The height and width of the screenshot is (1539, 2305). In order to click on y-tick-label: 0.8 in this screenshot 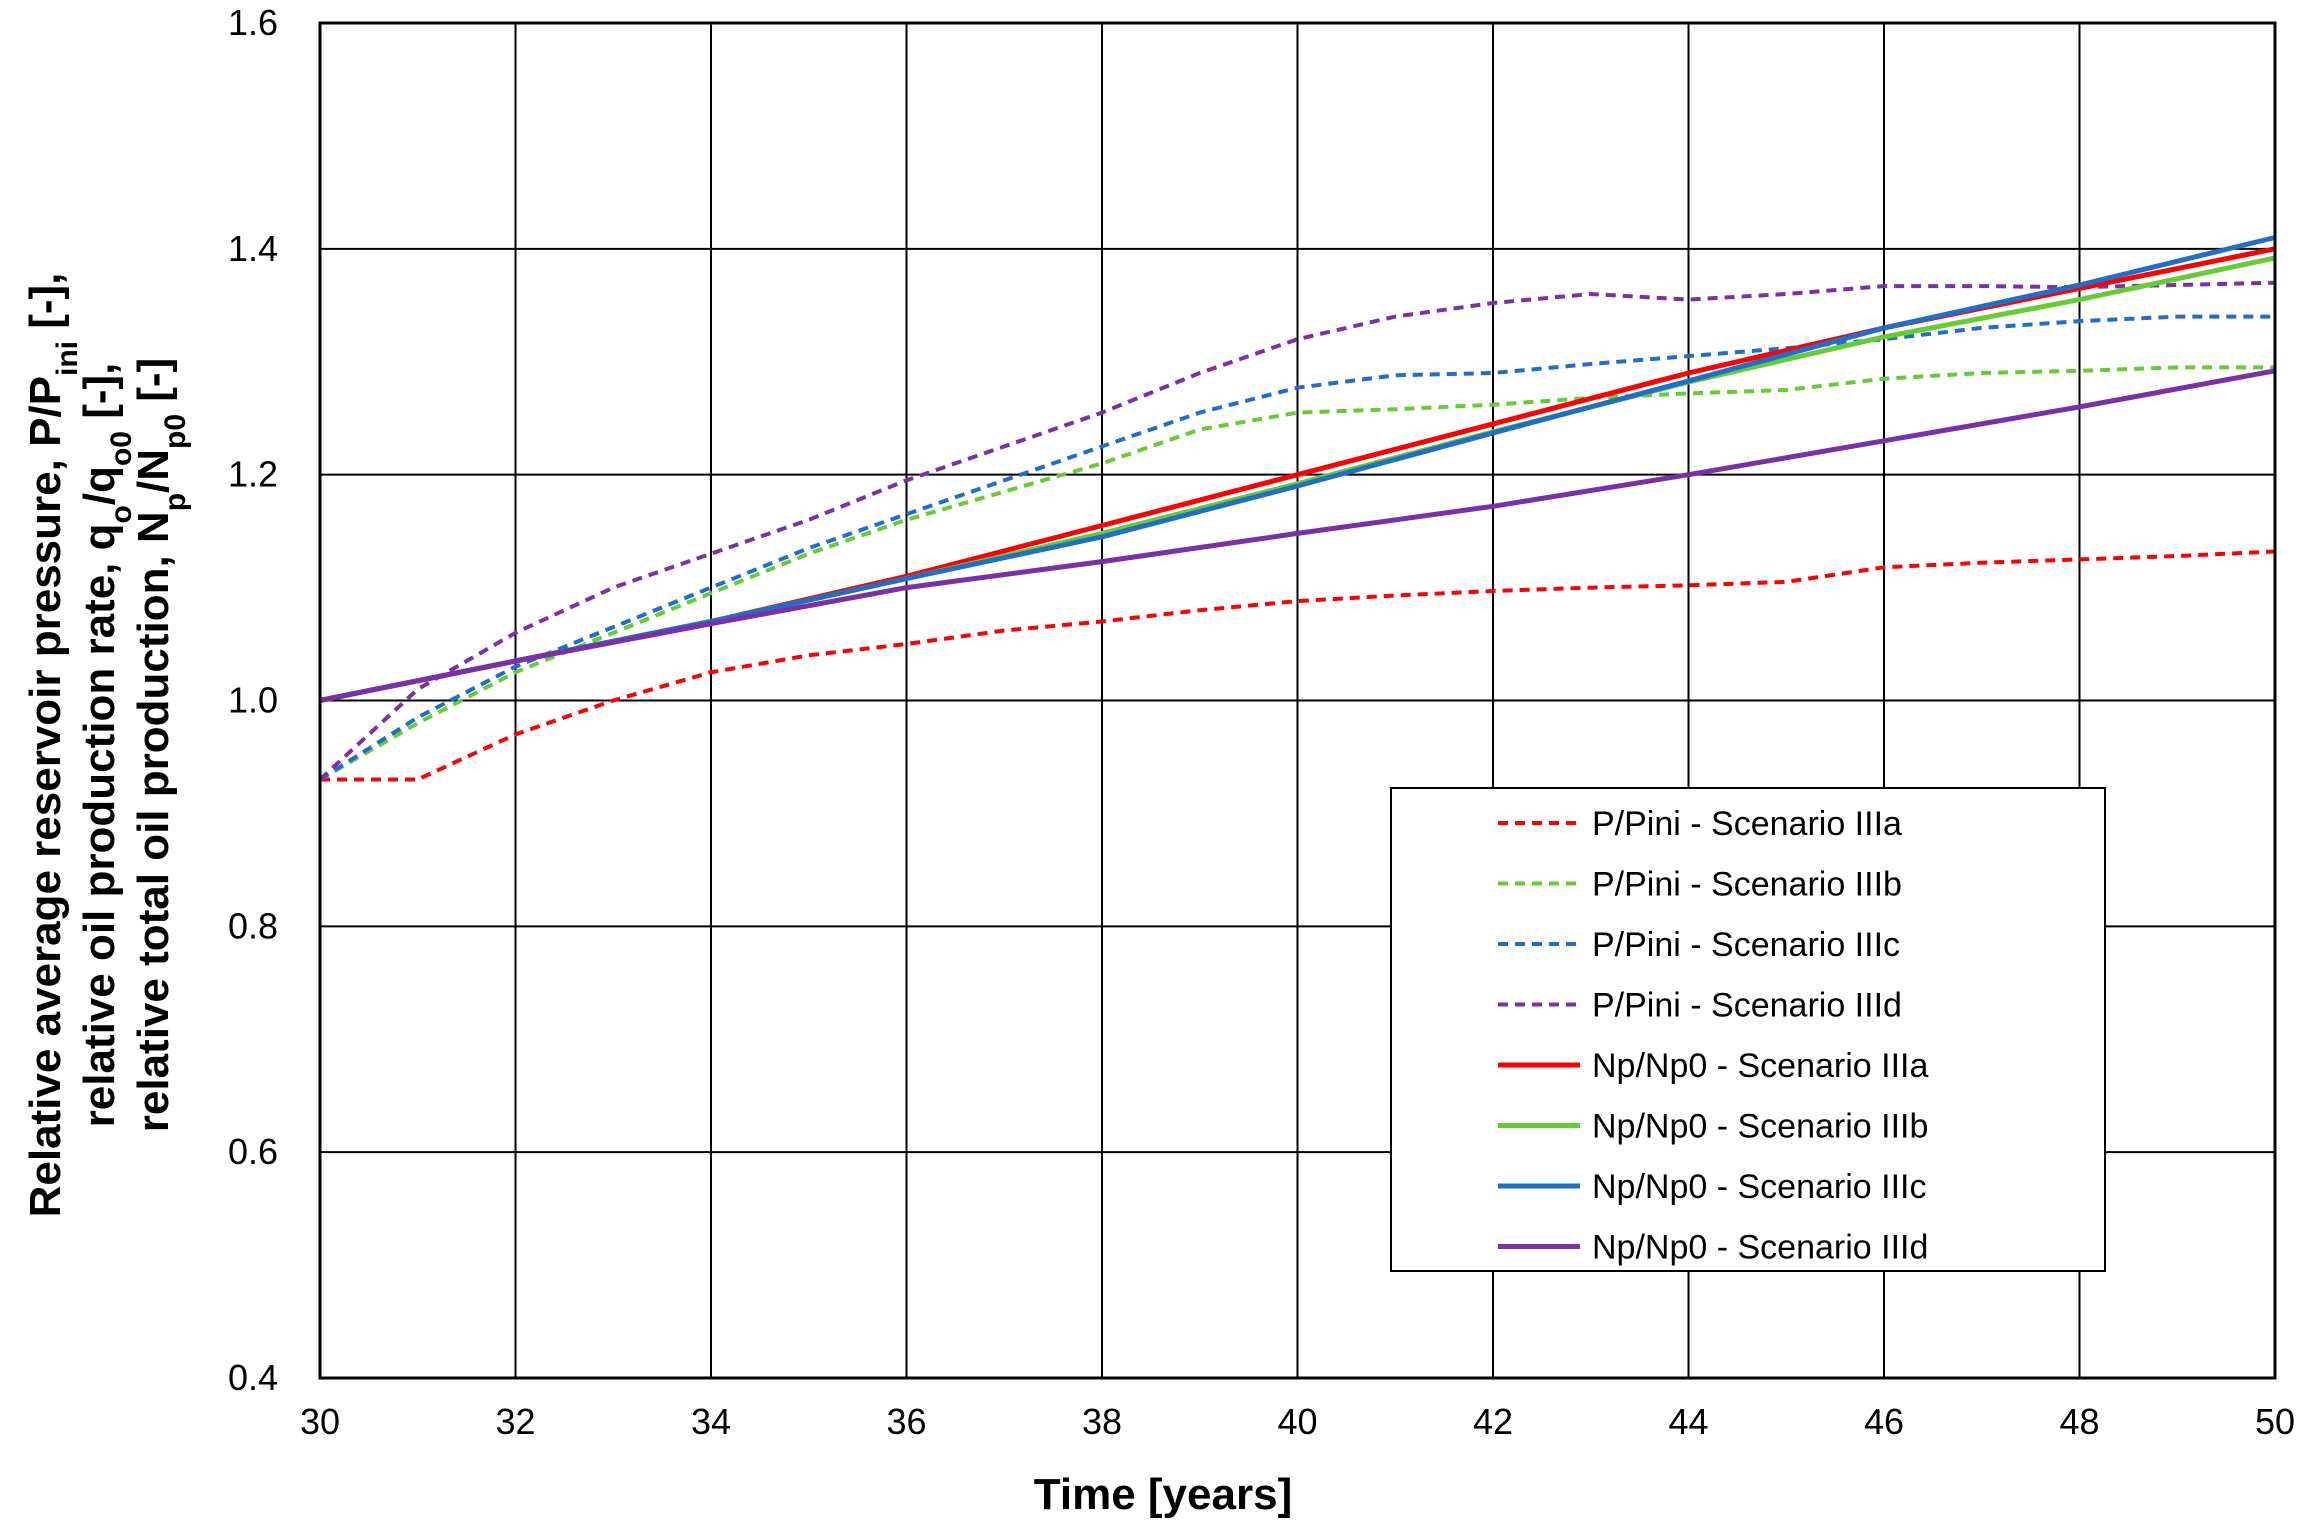, I will do `click(253, 925)`.